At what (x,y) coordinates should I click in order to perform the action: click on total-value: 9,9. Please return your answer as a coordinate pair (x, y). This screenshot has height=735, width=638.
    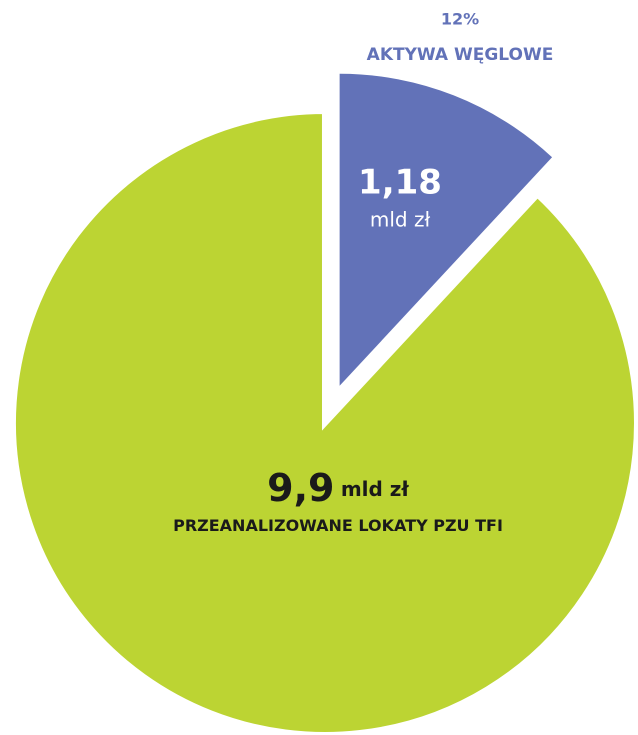
    Looking at the image, I should click on (300, 488).